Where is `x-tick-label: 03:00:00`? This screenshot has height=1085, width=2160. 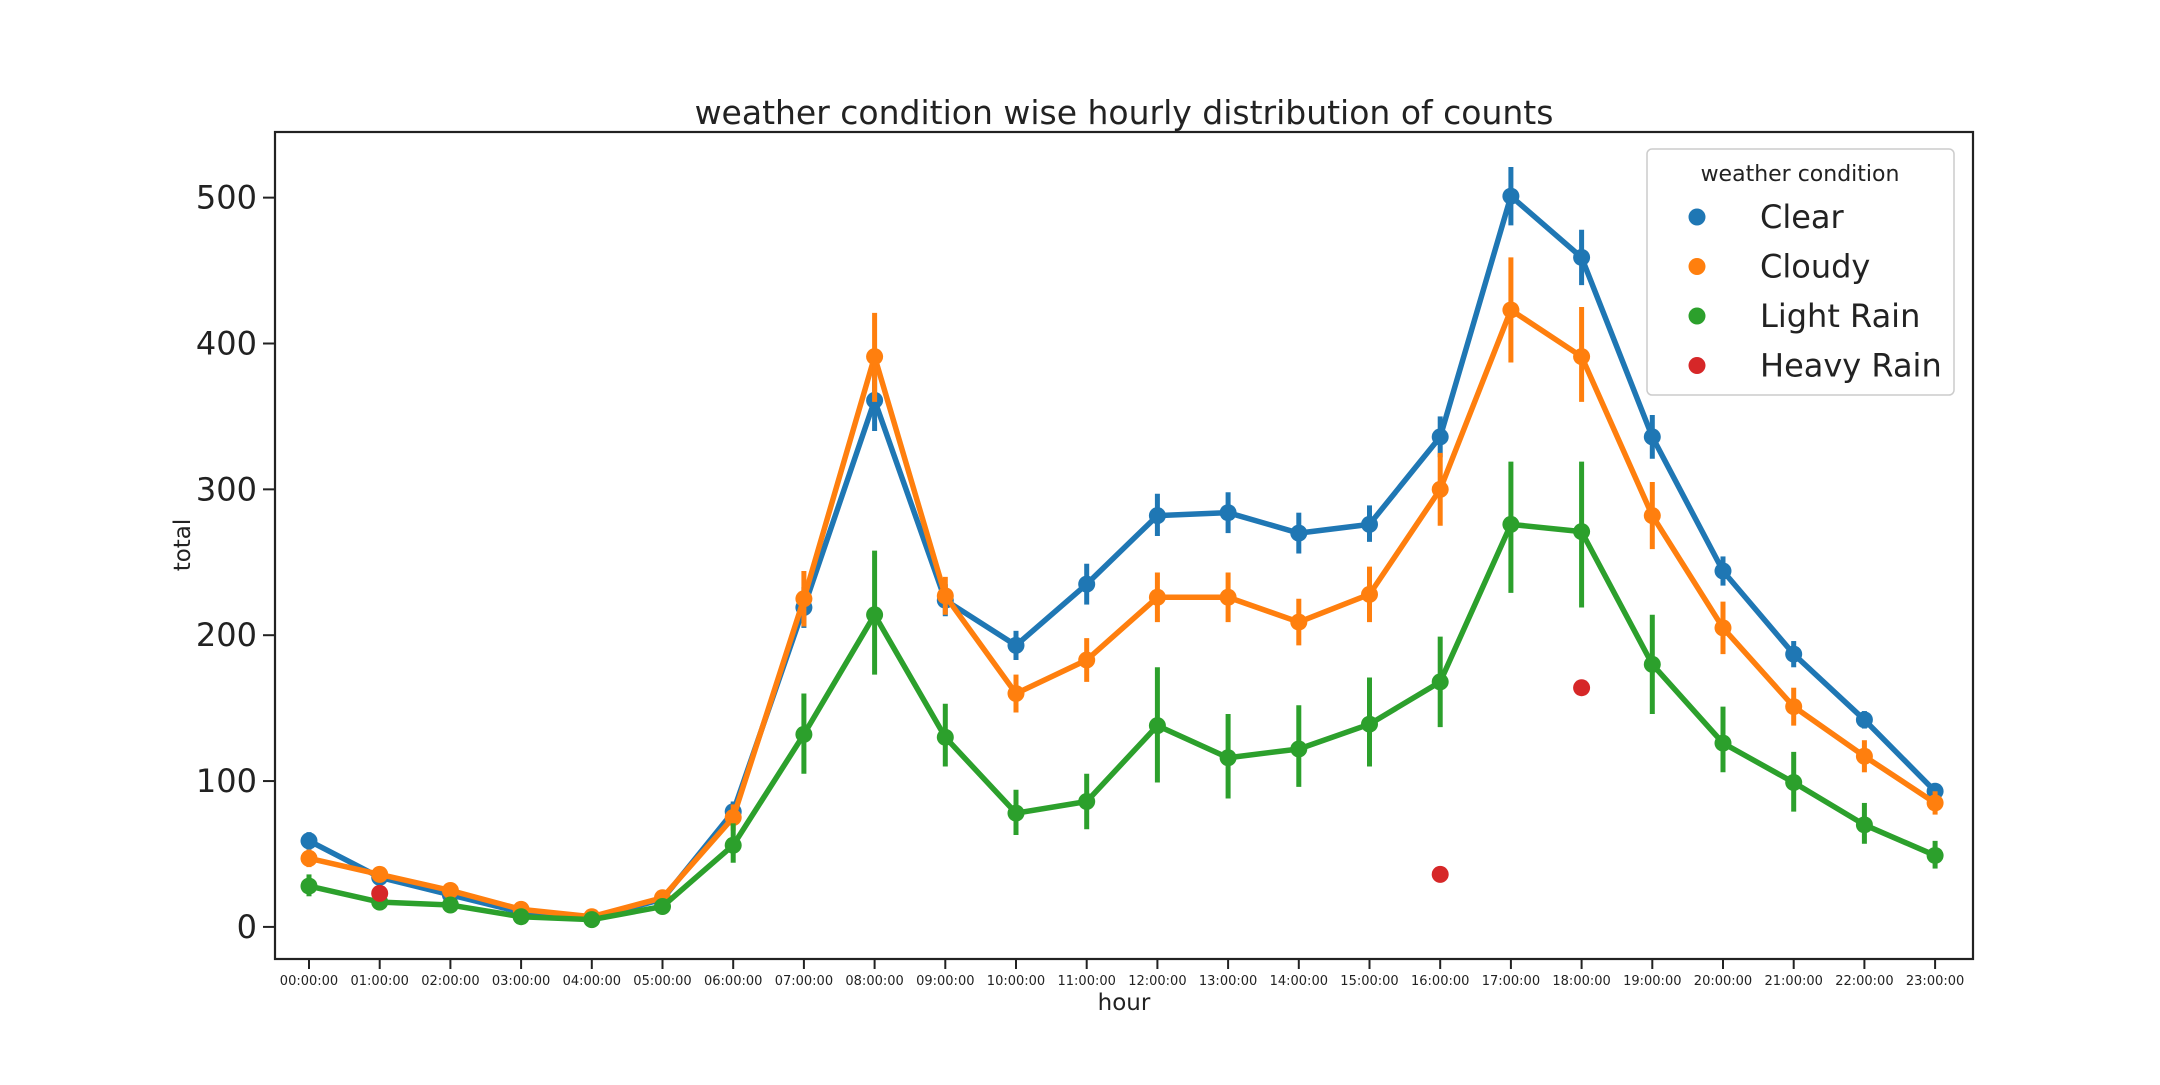 x-tick-label: 03:00:00 is located at coordinates (521, 981).